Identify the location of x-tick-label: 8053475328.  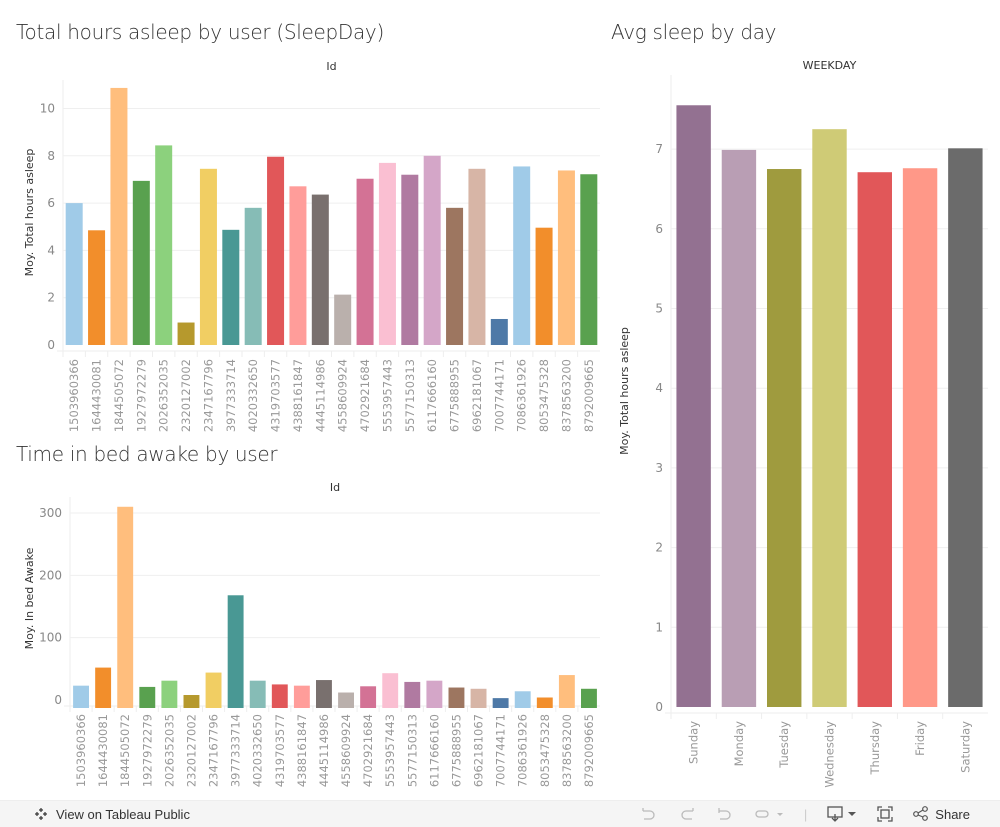
(544, 395).